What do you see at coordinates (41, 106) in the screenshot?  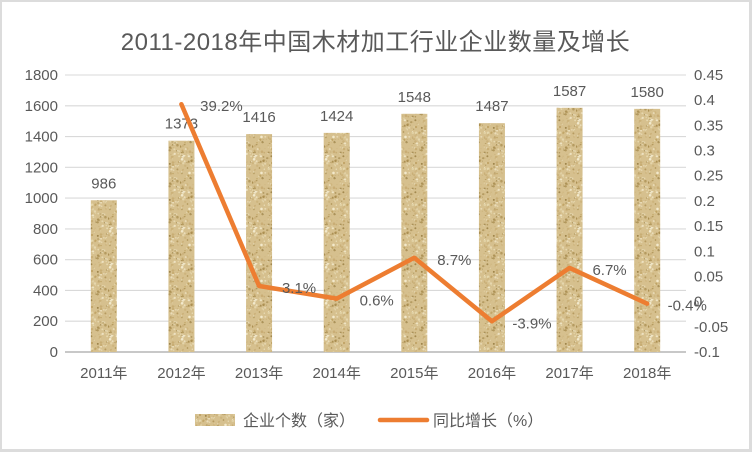 I see `left-axis-tick-label: 1600` at bounding box center [41, 106].